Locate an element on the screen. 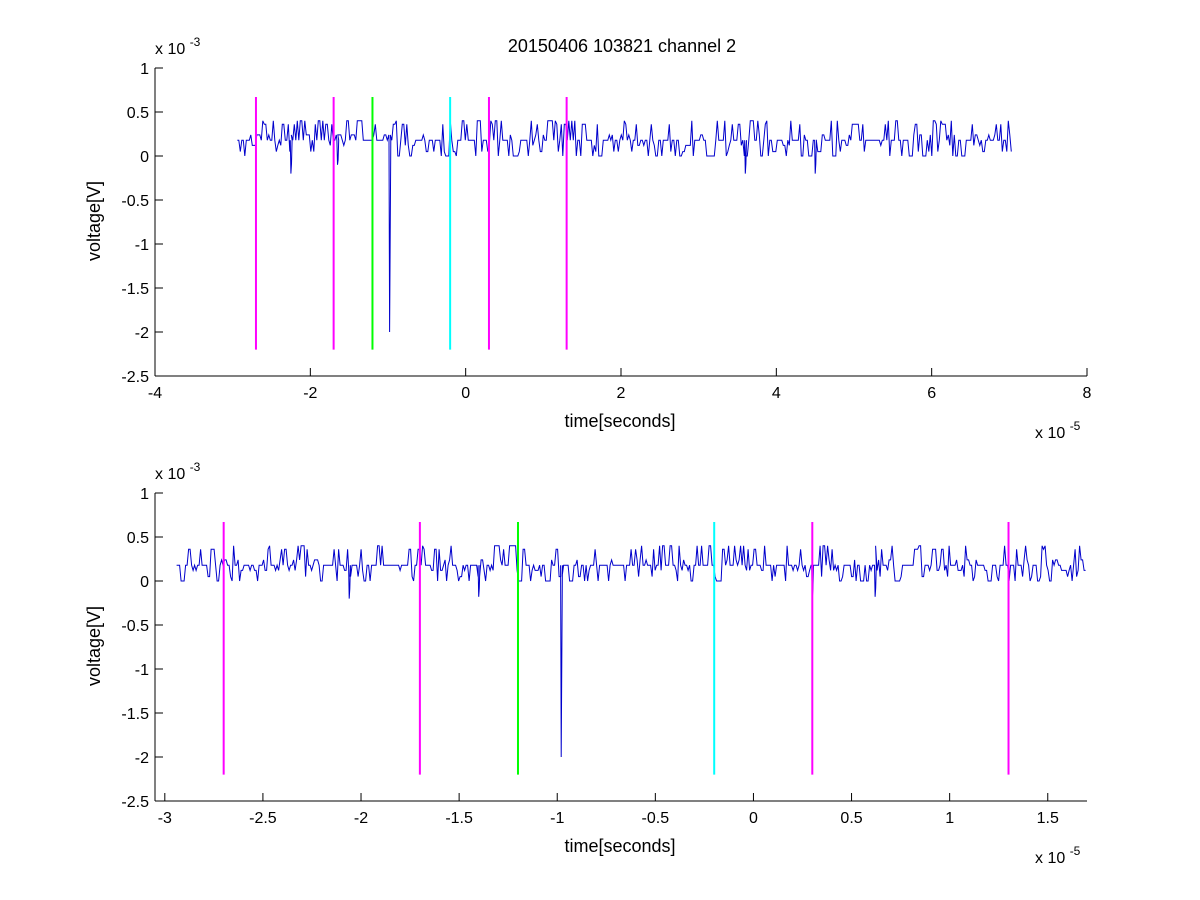  x-tick-label: 1.5 is located at coordinates (1048, 818).